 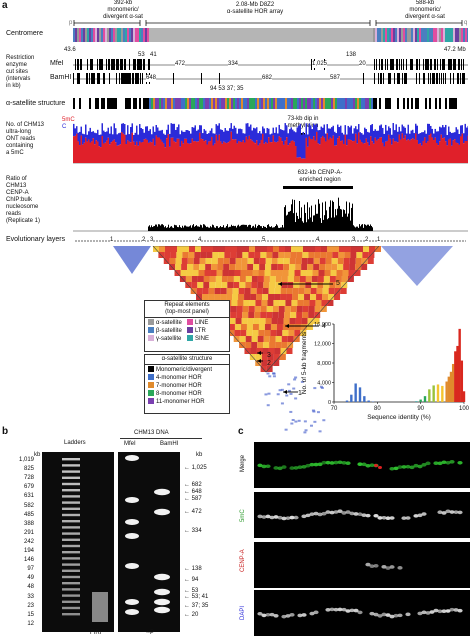 What do you see at coordinates (193, 512) in the screenshot?
I see `blot-band-label: ← 472` at bounding box center [193, 512].